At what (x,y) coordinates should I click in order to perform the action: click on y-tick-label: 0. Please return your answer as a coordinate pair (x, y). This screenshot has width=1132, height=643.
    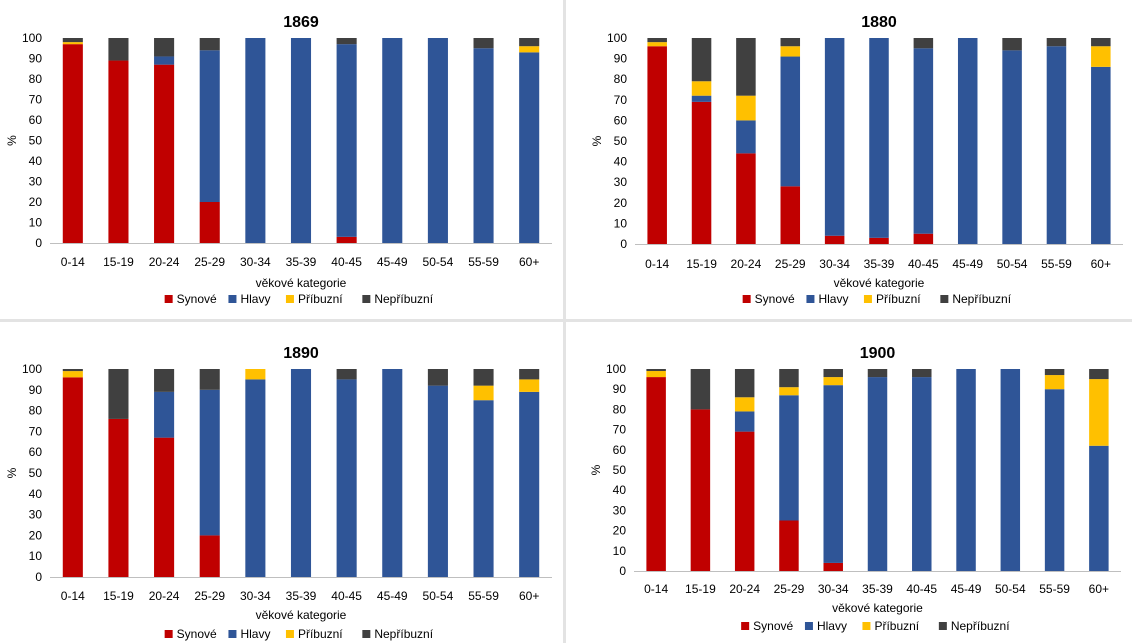
    Looking at the image, I should click on (623, 244).